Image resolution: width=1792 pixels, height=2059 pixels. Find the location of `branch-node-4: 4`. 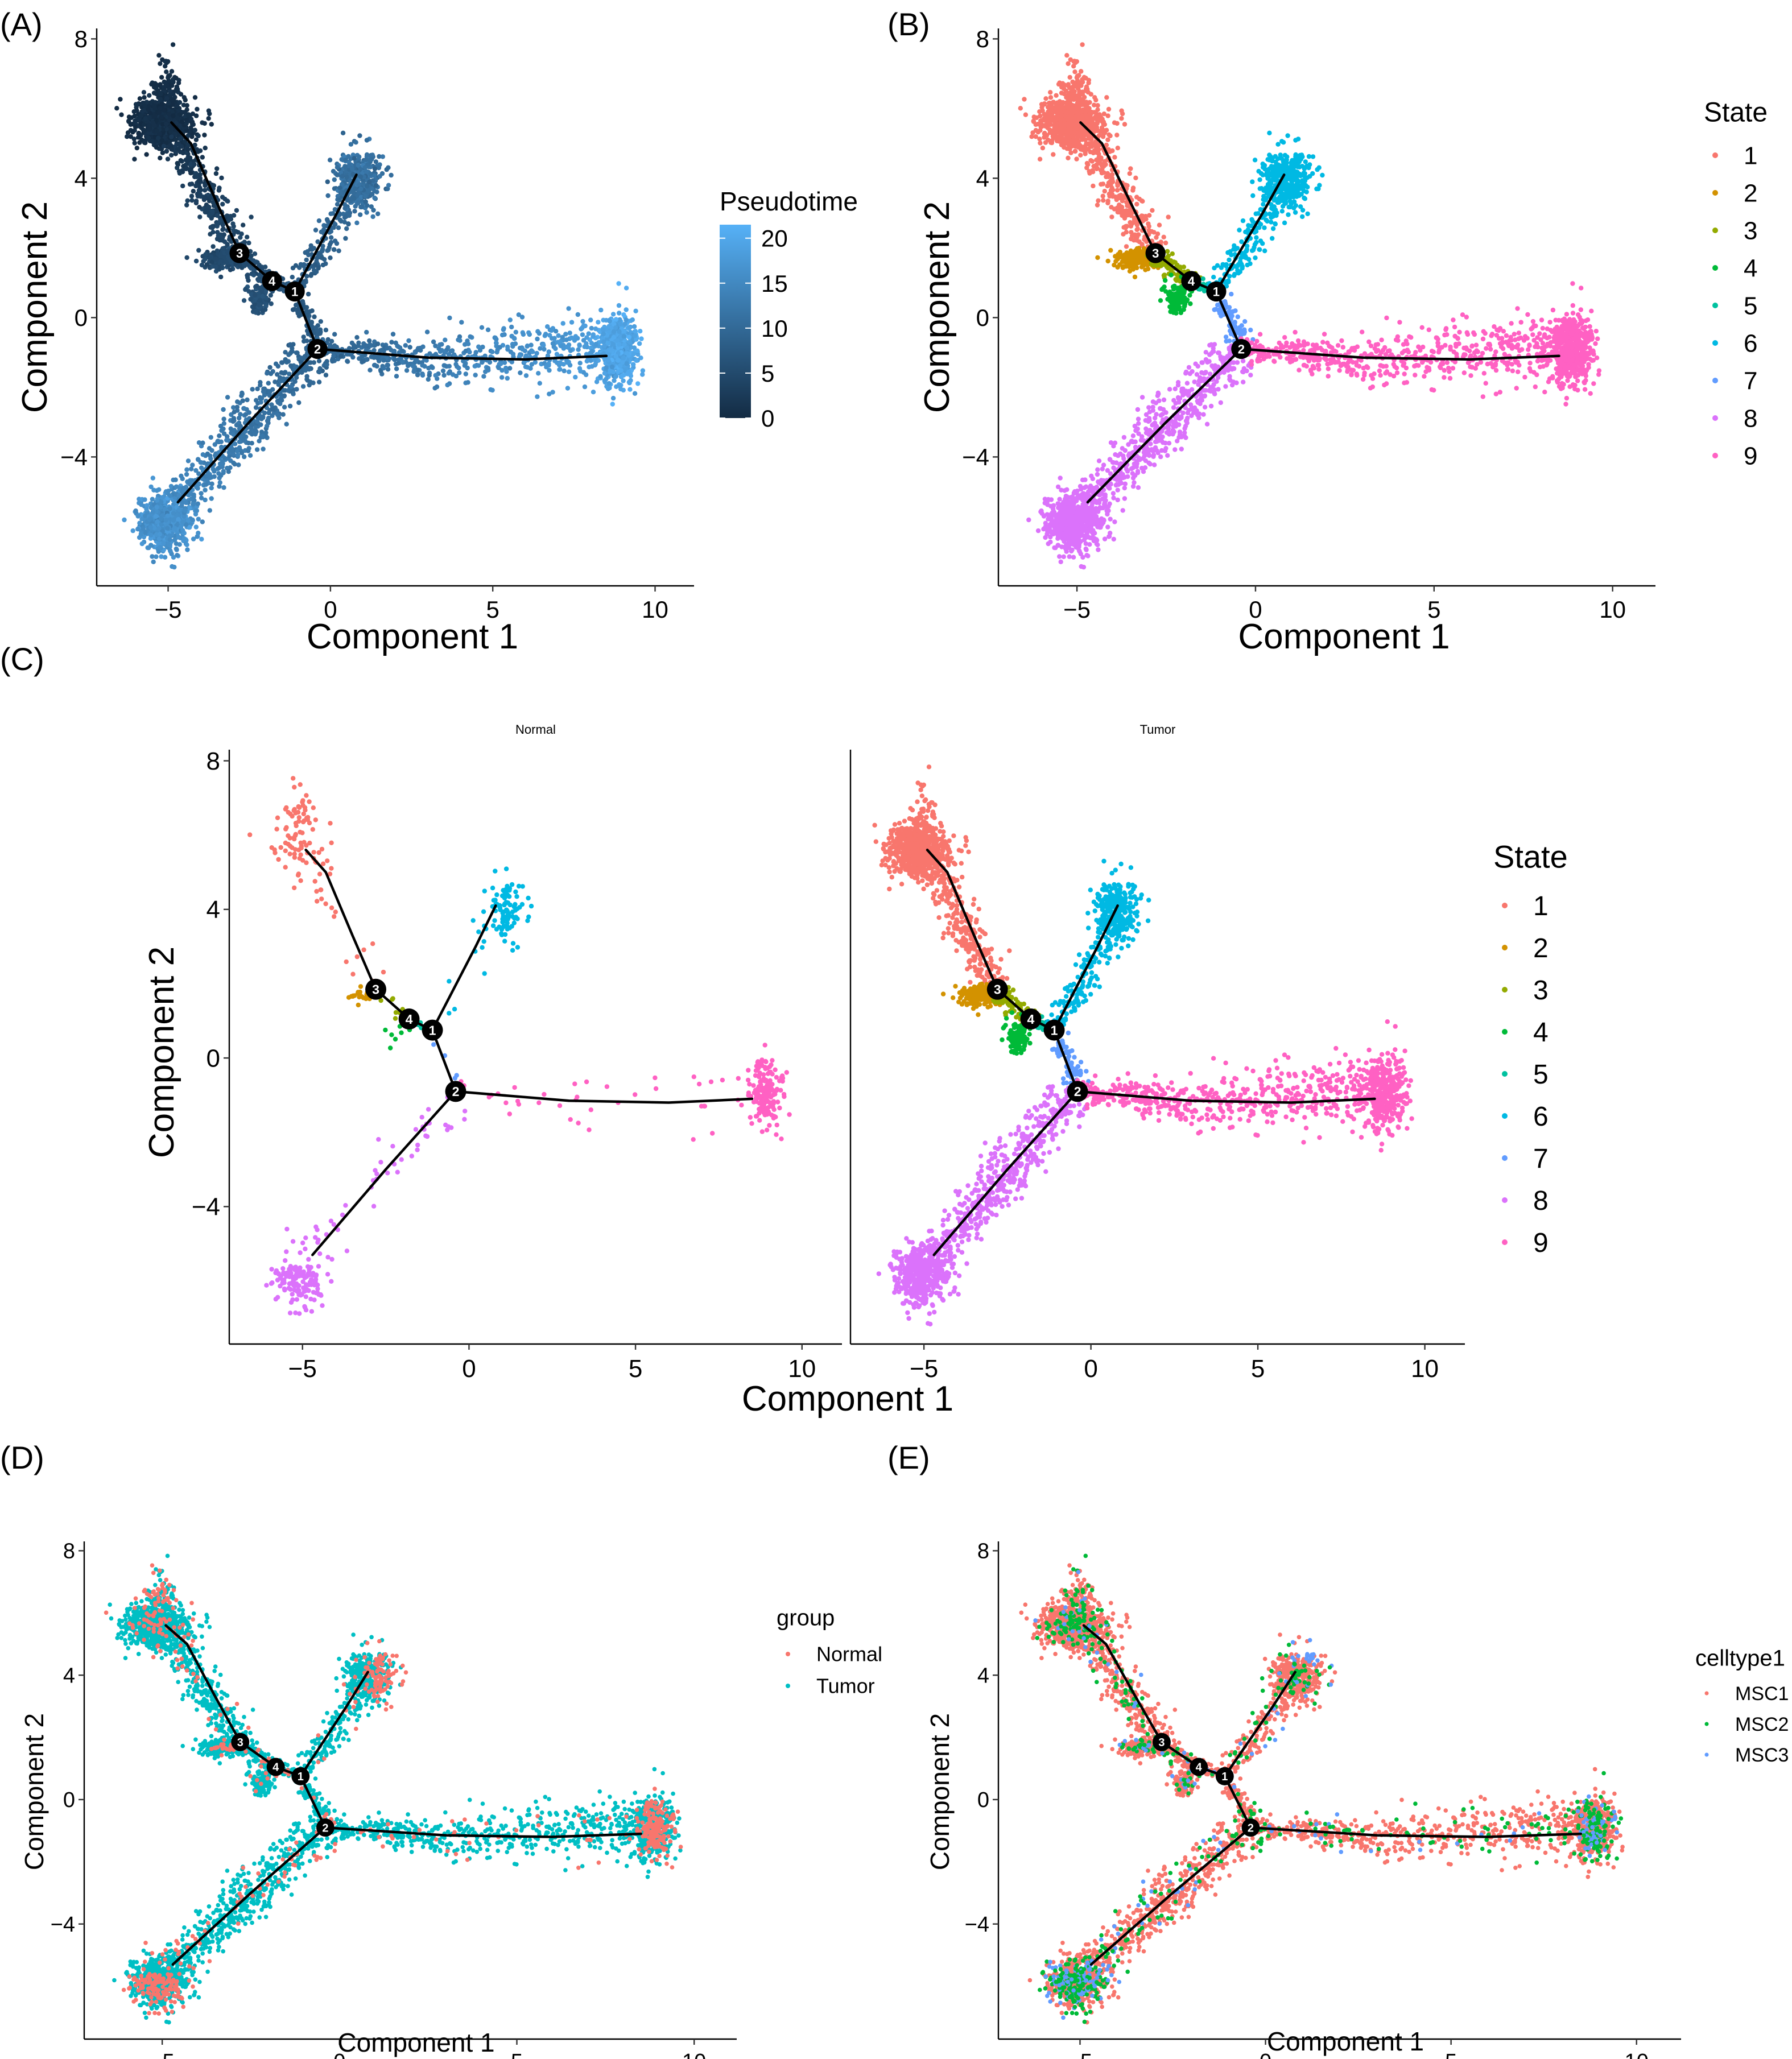

branch-node-4: 4 is located at coordinates (272, 281).